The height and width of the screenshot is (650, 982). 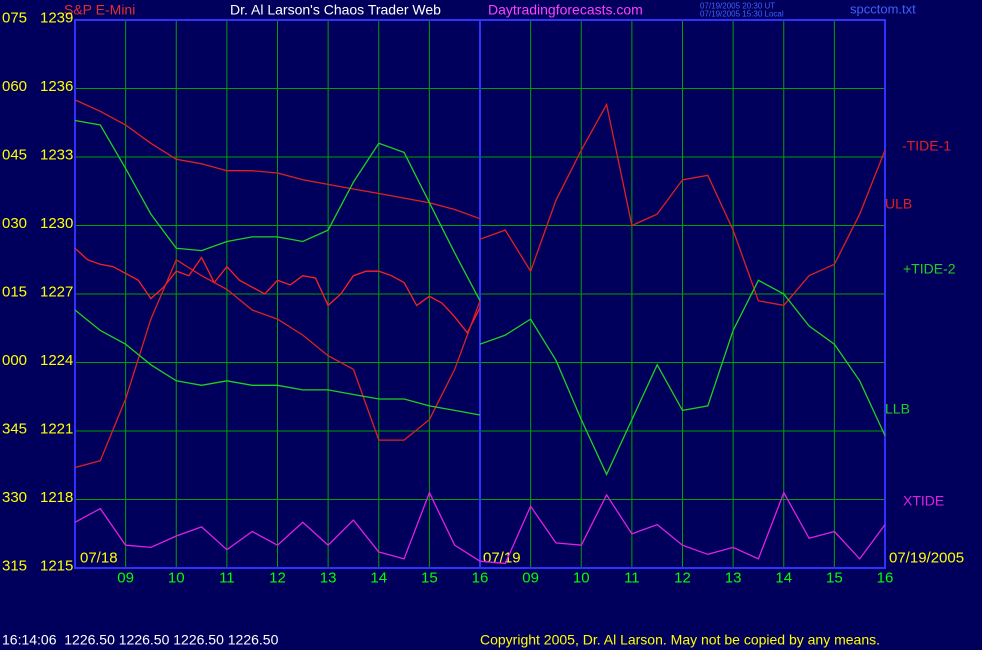 I want to click on y-angle-label: 060, so click(x=14, y=86).